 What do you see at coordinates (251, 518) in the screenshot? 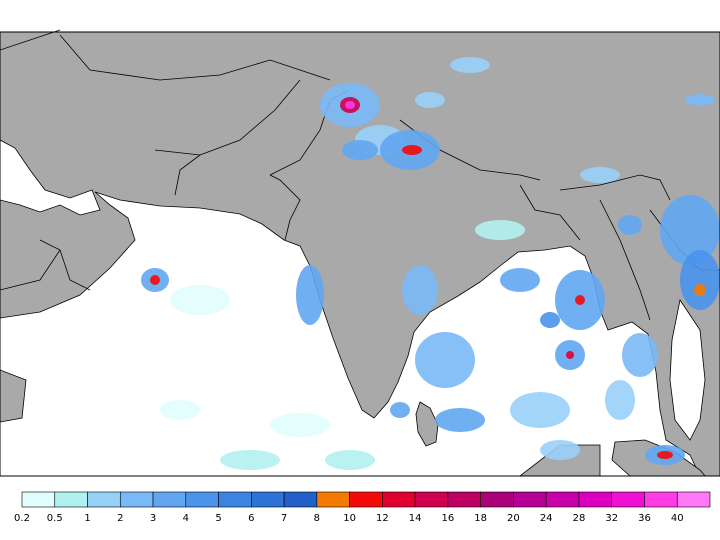
I see `legend-label: 6` at bounding box center [251, 518].